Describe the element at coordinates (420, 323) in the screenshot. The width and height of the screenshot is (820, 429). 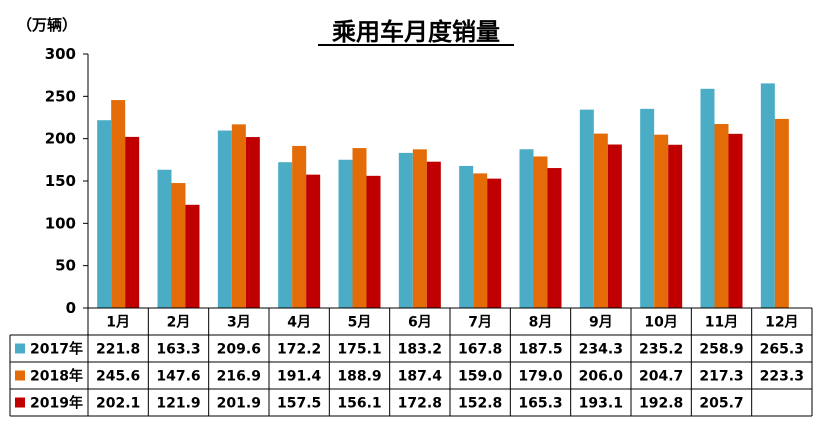
I see `x-category-label: 6月` at that location.